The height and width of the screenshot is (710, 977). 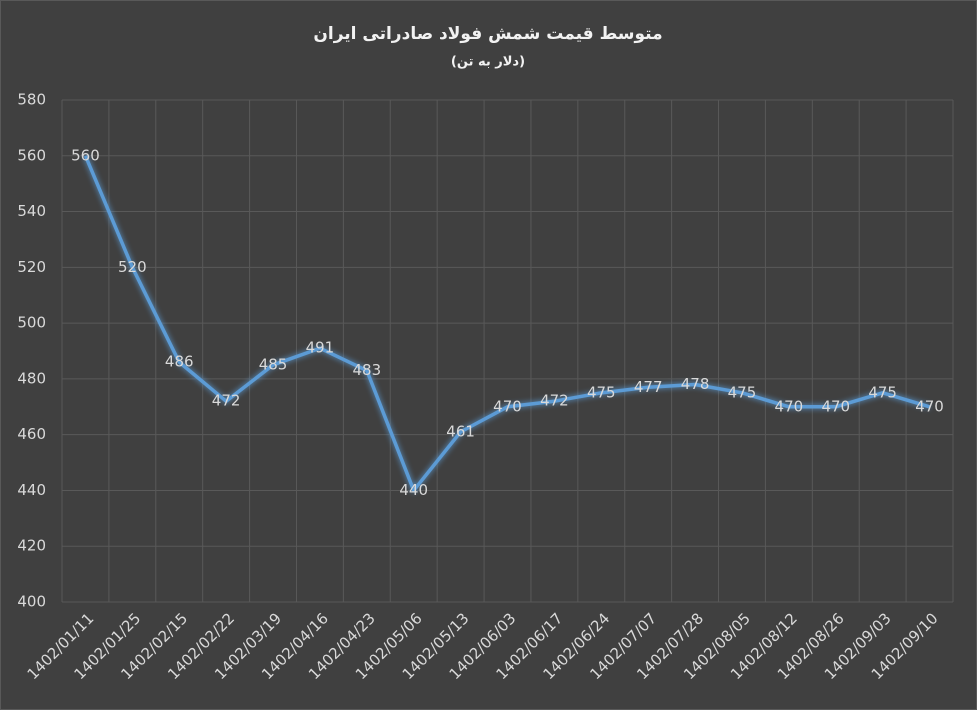 What do you see at coordinates (31, 267) in the screenshot?
I see `y-tick-label: 520` at bounding box center [31, 267].